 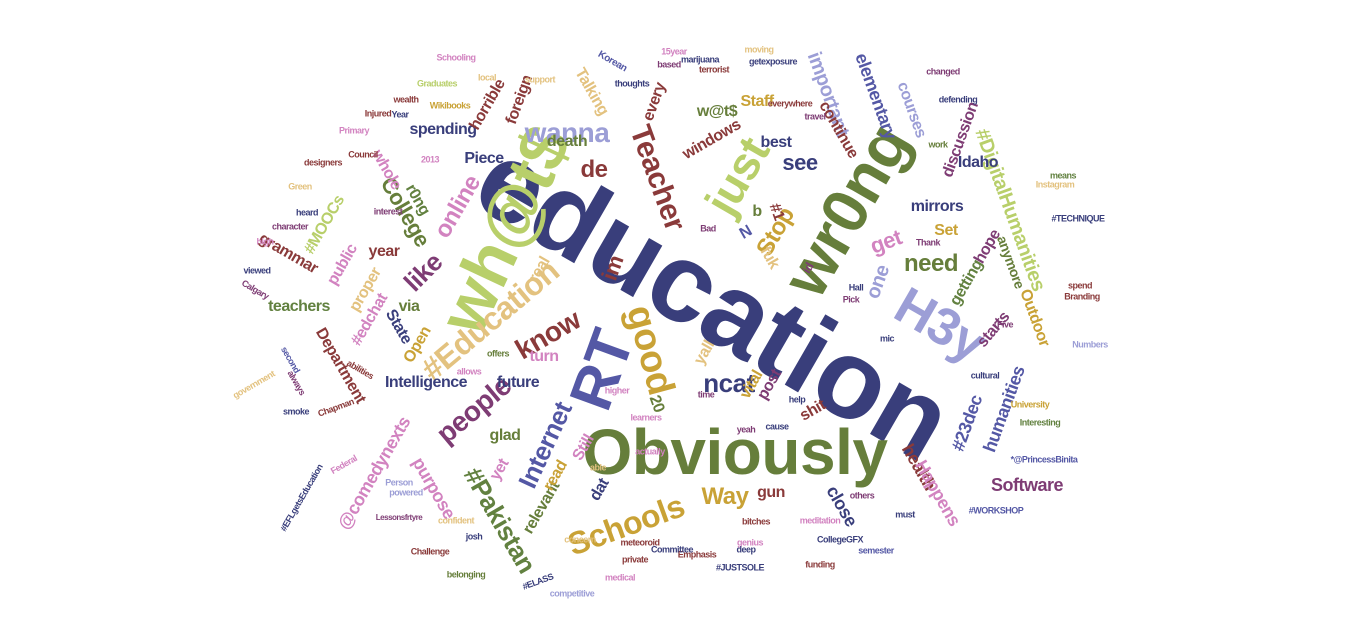 I want to click on word: medical, so click(x=620, y=577).